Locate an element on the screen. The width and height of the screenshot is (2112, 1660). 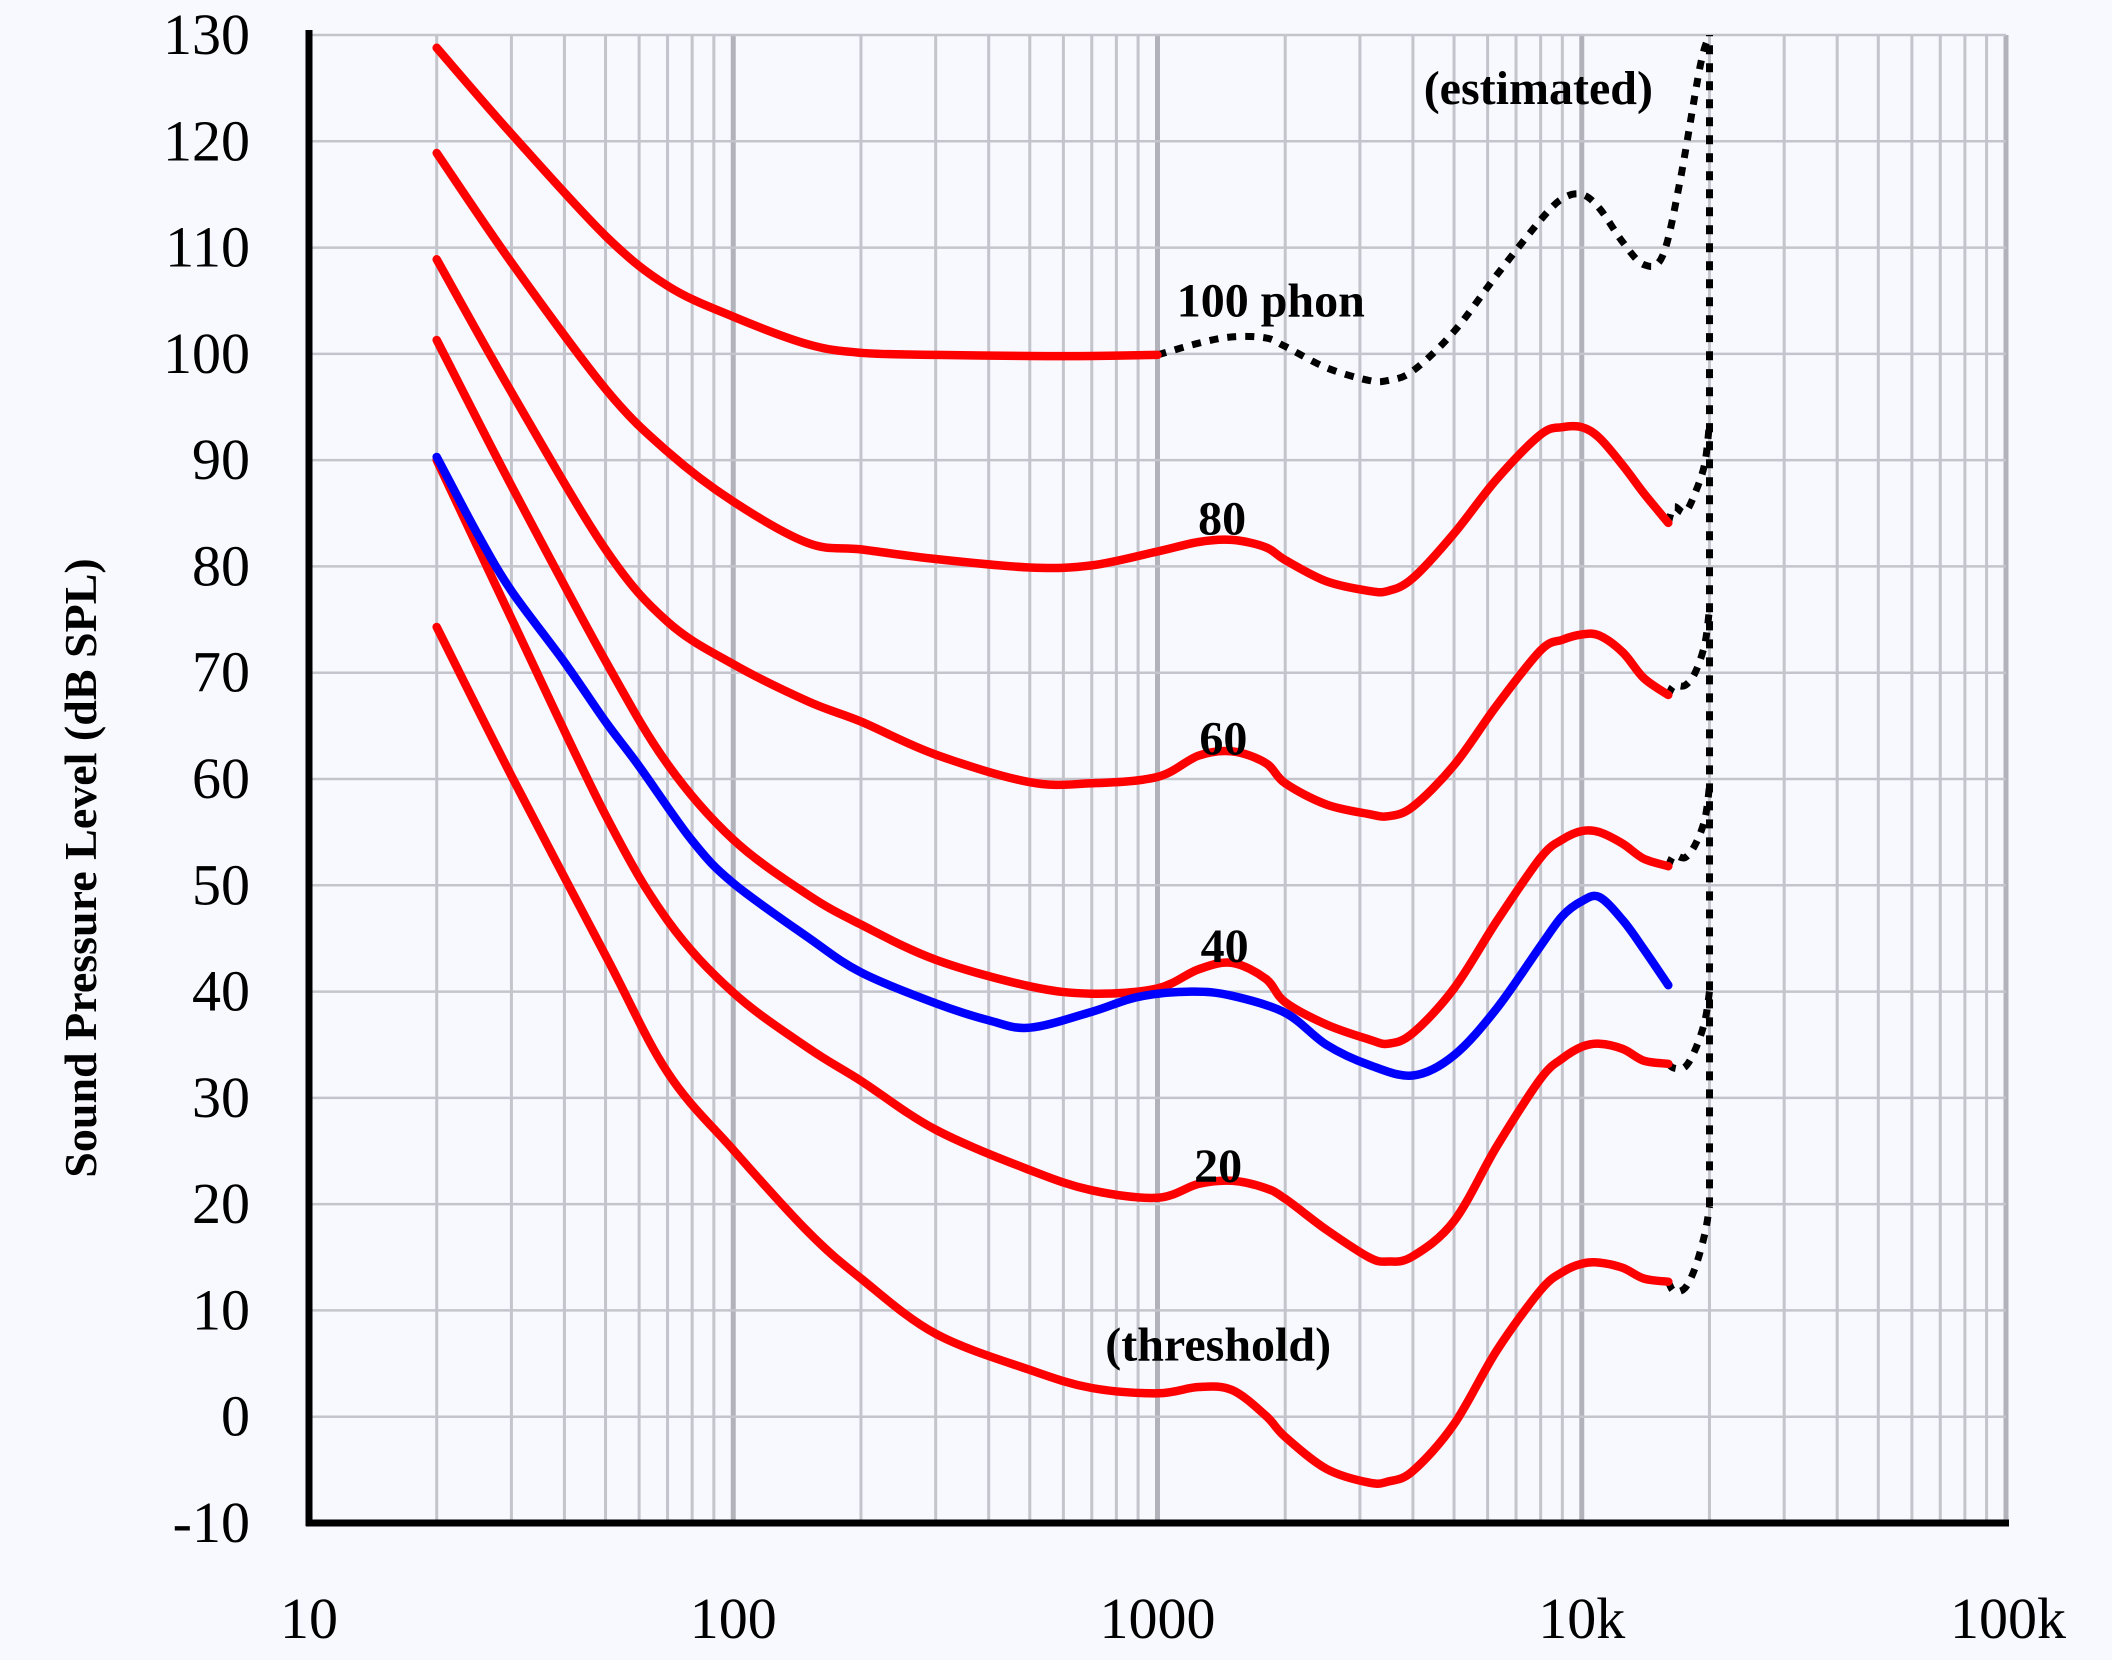
y-tick-label: 10 is located at coordinates (221, 1309).